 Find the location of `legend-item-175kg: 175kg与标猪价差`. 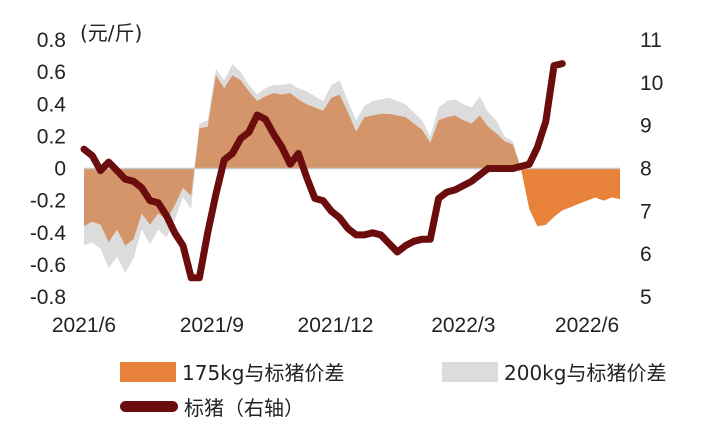

legend-item-175kg: 175kg与标猪价差 is located at coordinates (232, 371).